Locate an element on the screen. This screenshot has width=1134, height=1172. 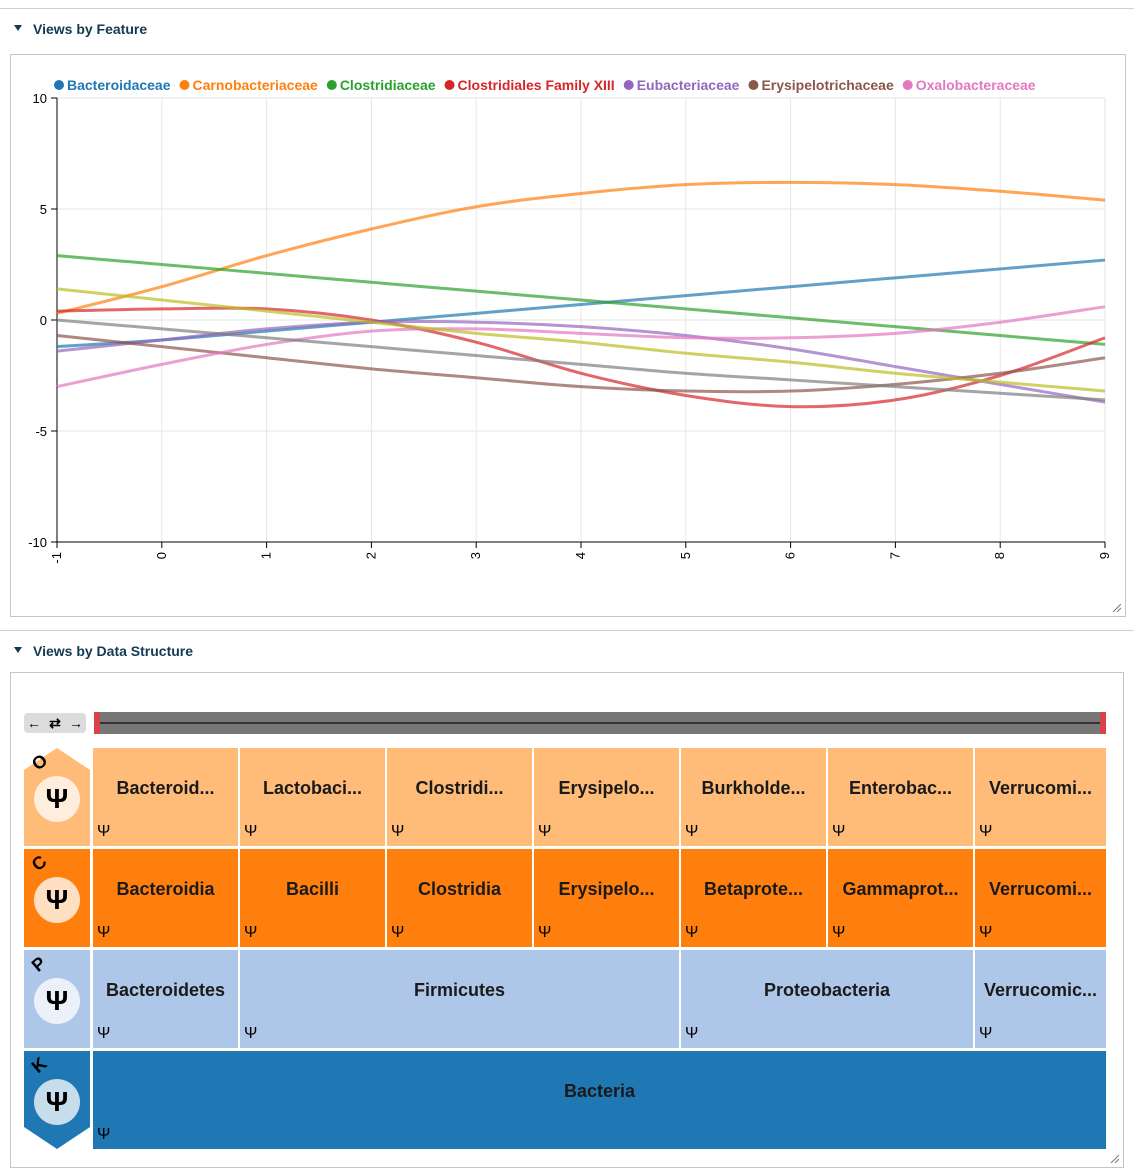
y-tick-label: -5 is located at coordinates (41, 431).